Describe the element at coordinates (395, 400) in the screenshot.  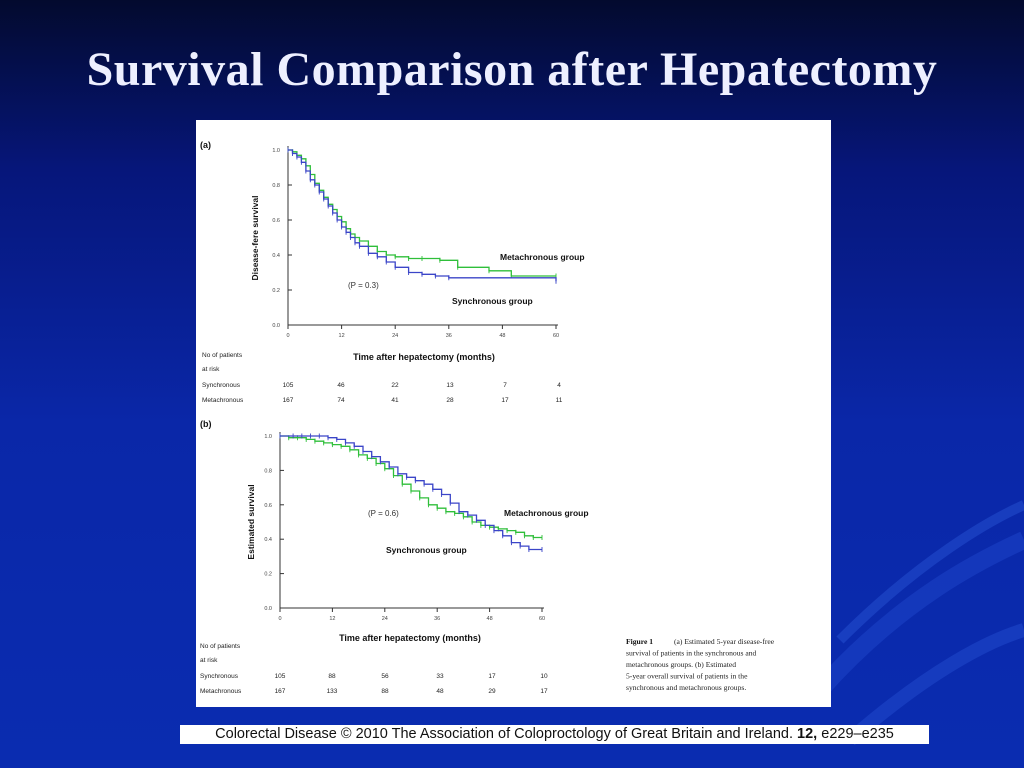
I see `risk-cell: 41` at that location.